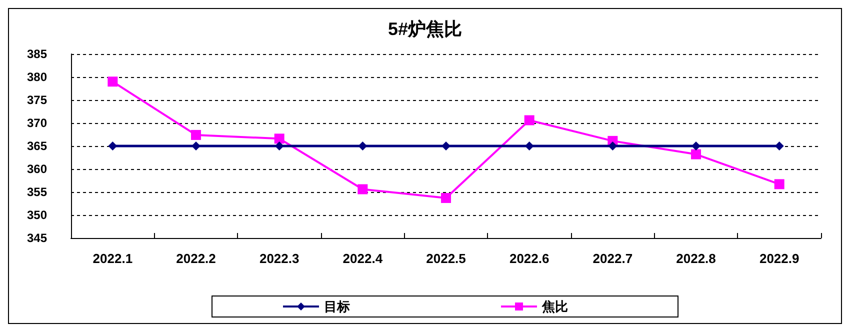 This screenshot has height=332, width=850. What do you see at coordinates (337, 306) in the screenshot?
I see `legend-label: 目标` at bounding box center [337, 306].